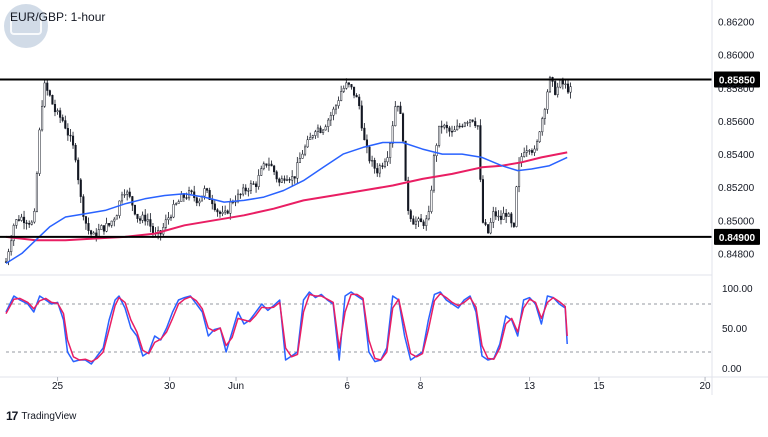 Image resolution: width=768 pixels, height=437 pixels. What do you see at coordinates (734, 329) in the screenshot?
I see `stoch-tick-label: 50.00` at bounding box center [734, 329].